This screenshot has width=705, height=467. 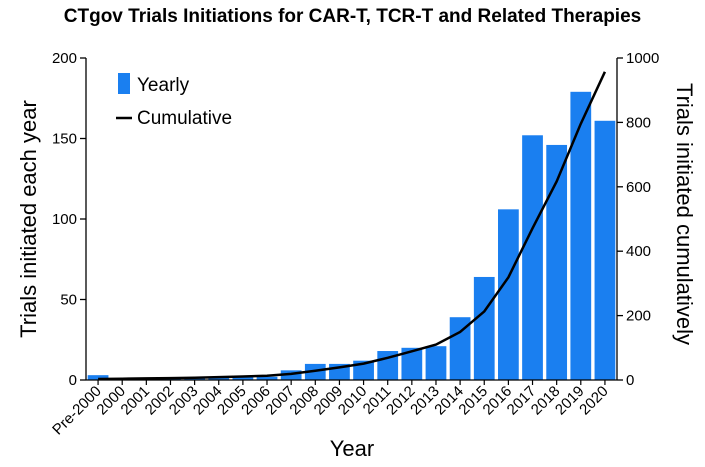 I want to click on x-axis-title: Year, so click(x=352, y=448).